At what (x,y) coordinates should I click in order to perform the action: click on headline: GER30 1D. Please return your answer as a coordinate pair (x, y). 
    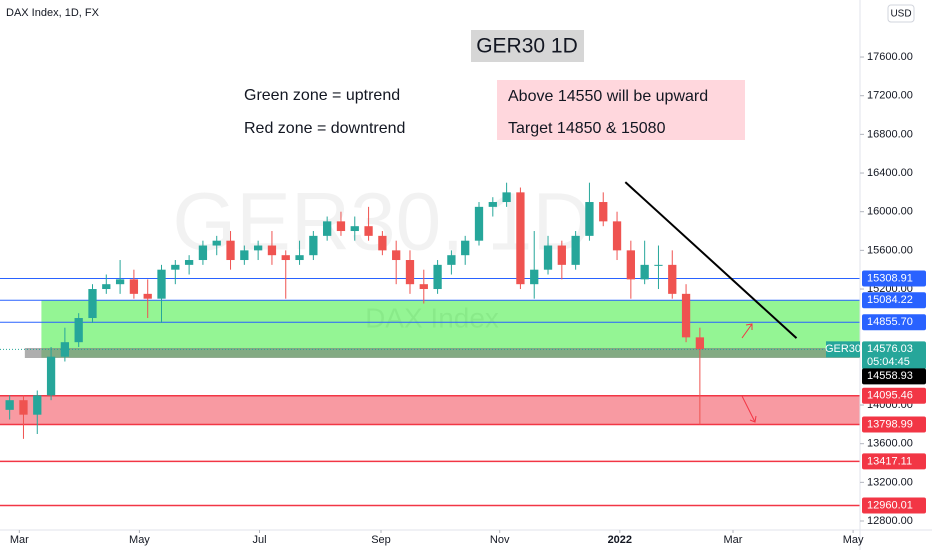
    Looking at the image, I should click on (527, 46).